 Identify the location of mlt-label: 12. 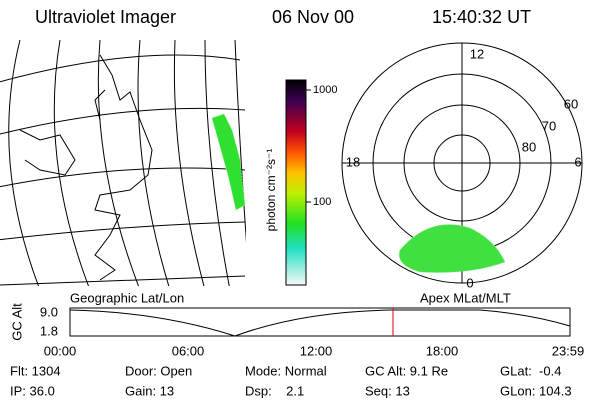
(477, 53).